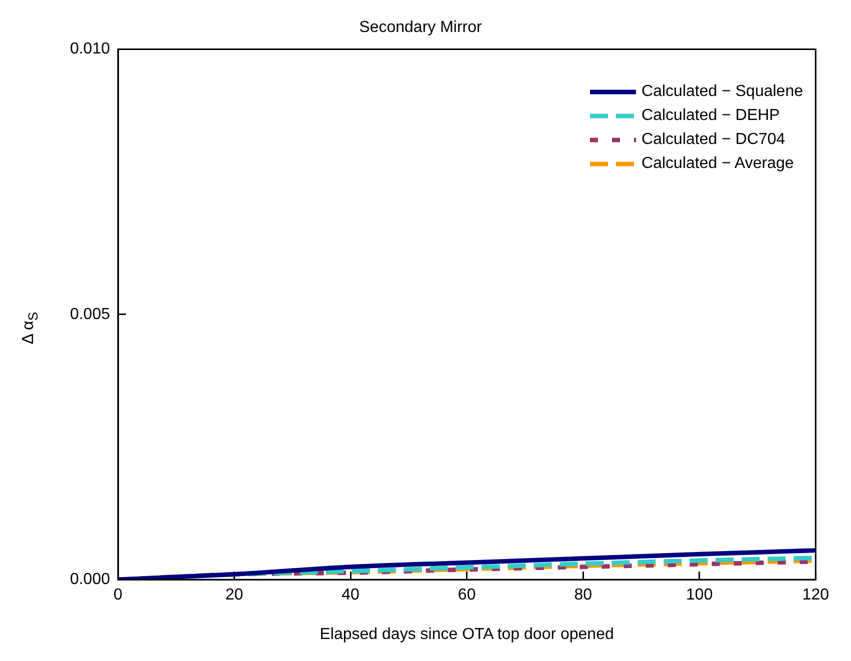 The image size is (851, 661). What do you see at coordinates (90, 579) in the screenshot?
I see `y-tick-label: 0.000` at bounding box center [90, 579].